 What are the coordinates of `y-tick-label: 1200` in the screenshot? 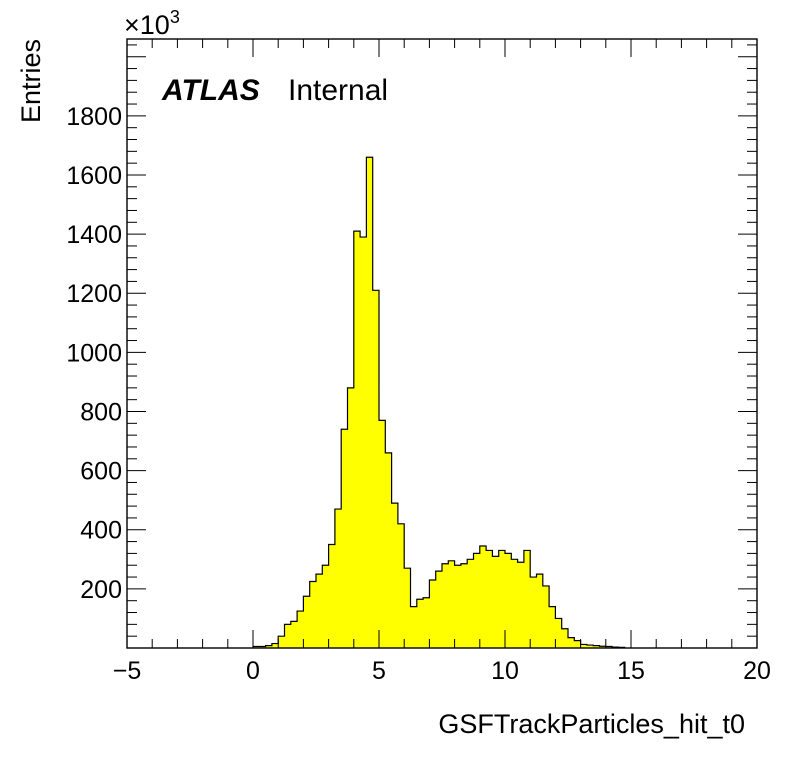 It's located at (94, 294).